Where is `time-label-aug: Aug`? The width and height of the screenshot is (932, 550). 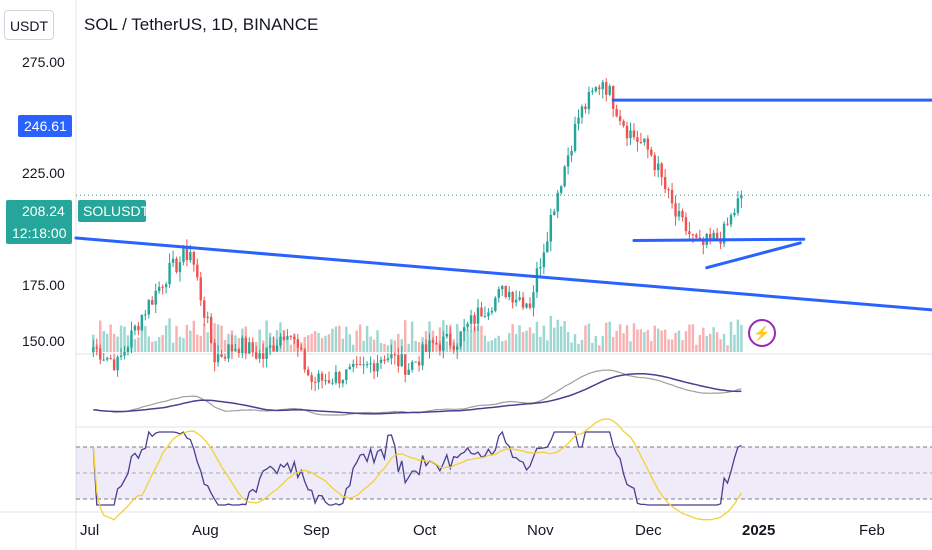
time-label-aug: Aug is located at coordinates (205, 530).